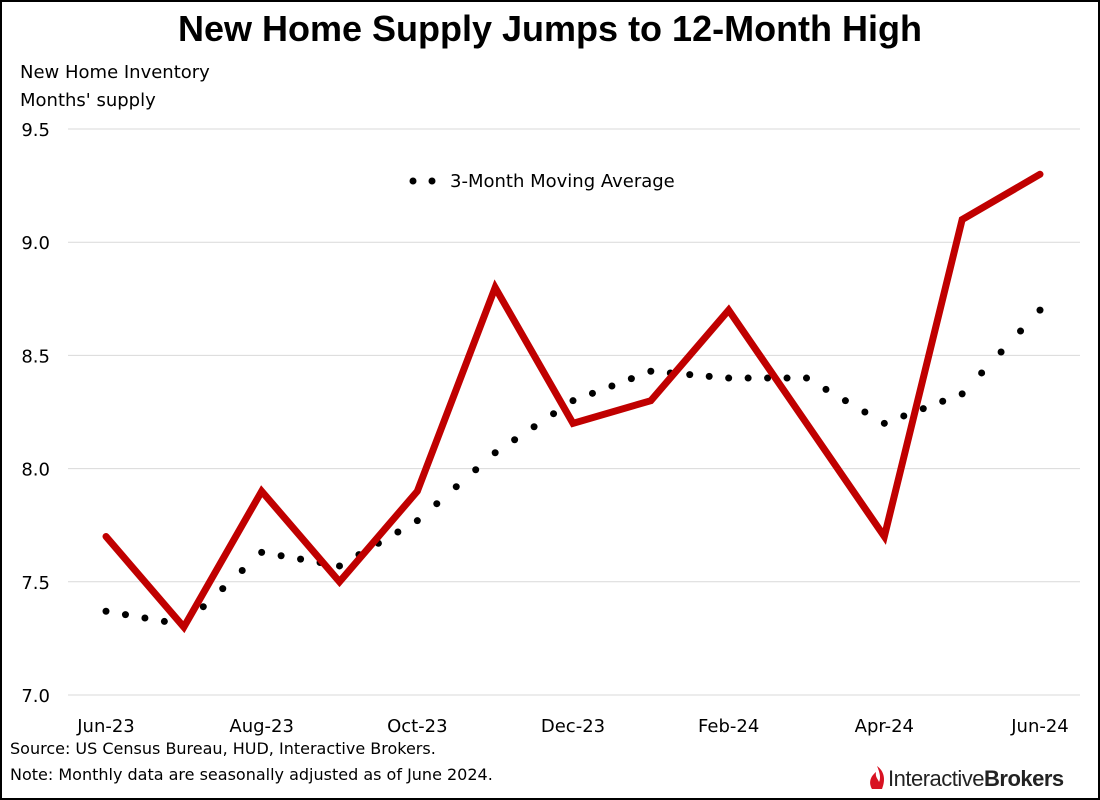 Image resolution: width=1100 pixels, height=800 pixels. What do you see at coordinates (35, 413) in the screenshot?
I see `y-tick-labels: 7.0 7.5 8.0 8.5 9.0 9.5` at bounding box center [35, 413].